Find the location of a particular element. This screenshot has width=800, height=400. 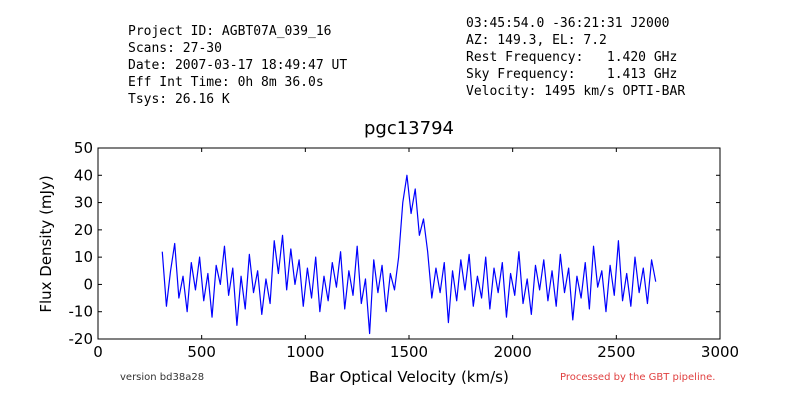

x-tick-label: 2500 is located at coordinates (616, 352).